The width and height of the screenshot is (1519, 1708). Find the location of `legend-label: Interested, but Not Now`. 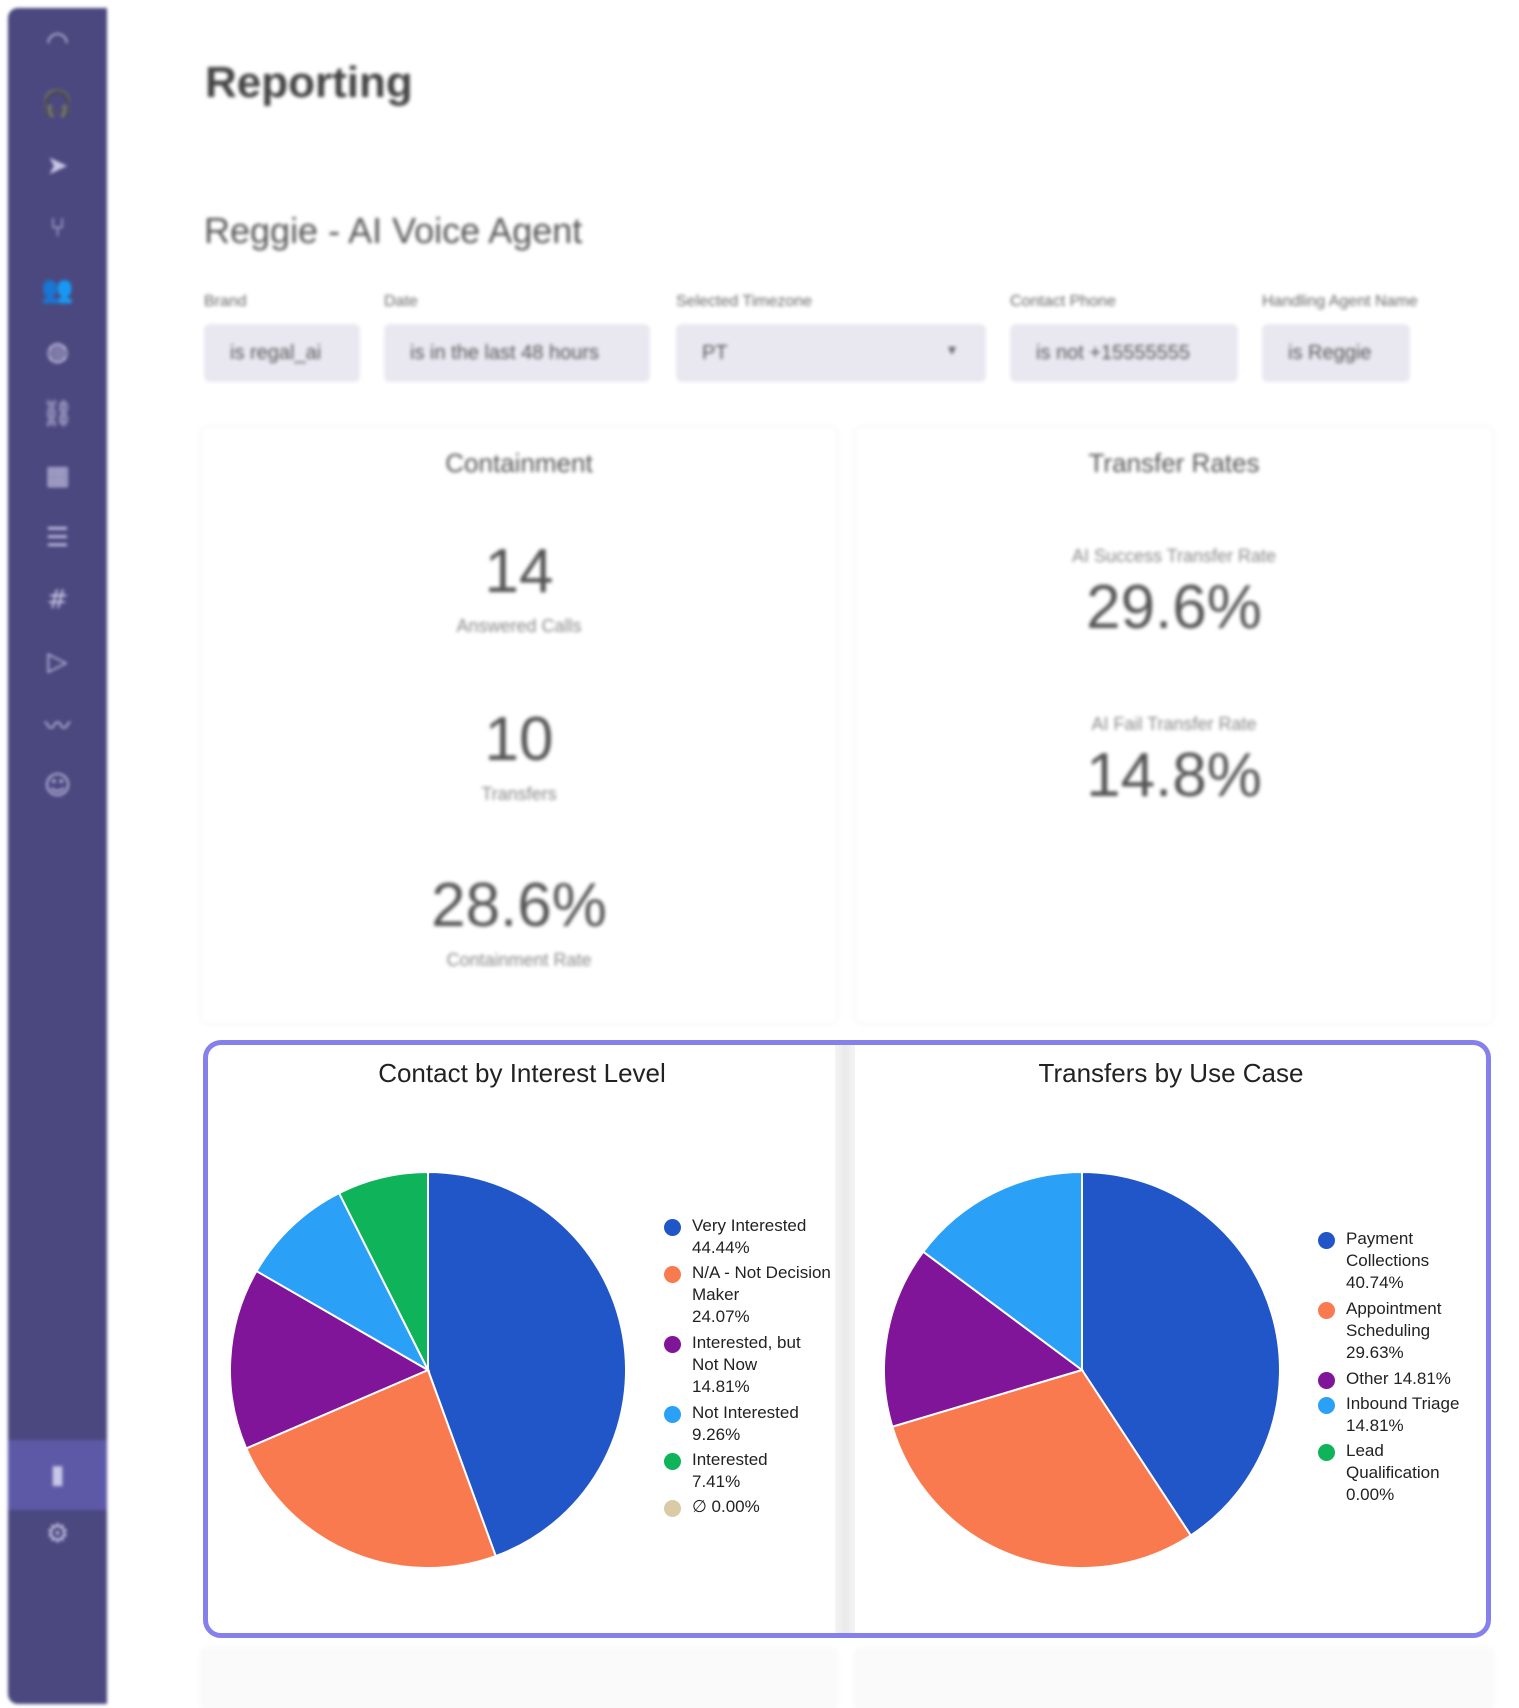

legend-label: Interested, but Not Now is located at coordinates (746, 1353).